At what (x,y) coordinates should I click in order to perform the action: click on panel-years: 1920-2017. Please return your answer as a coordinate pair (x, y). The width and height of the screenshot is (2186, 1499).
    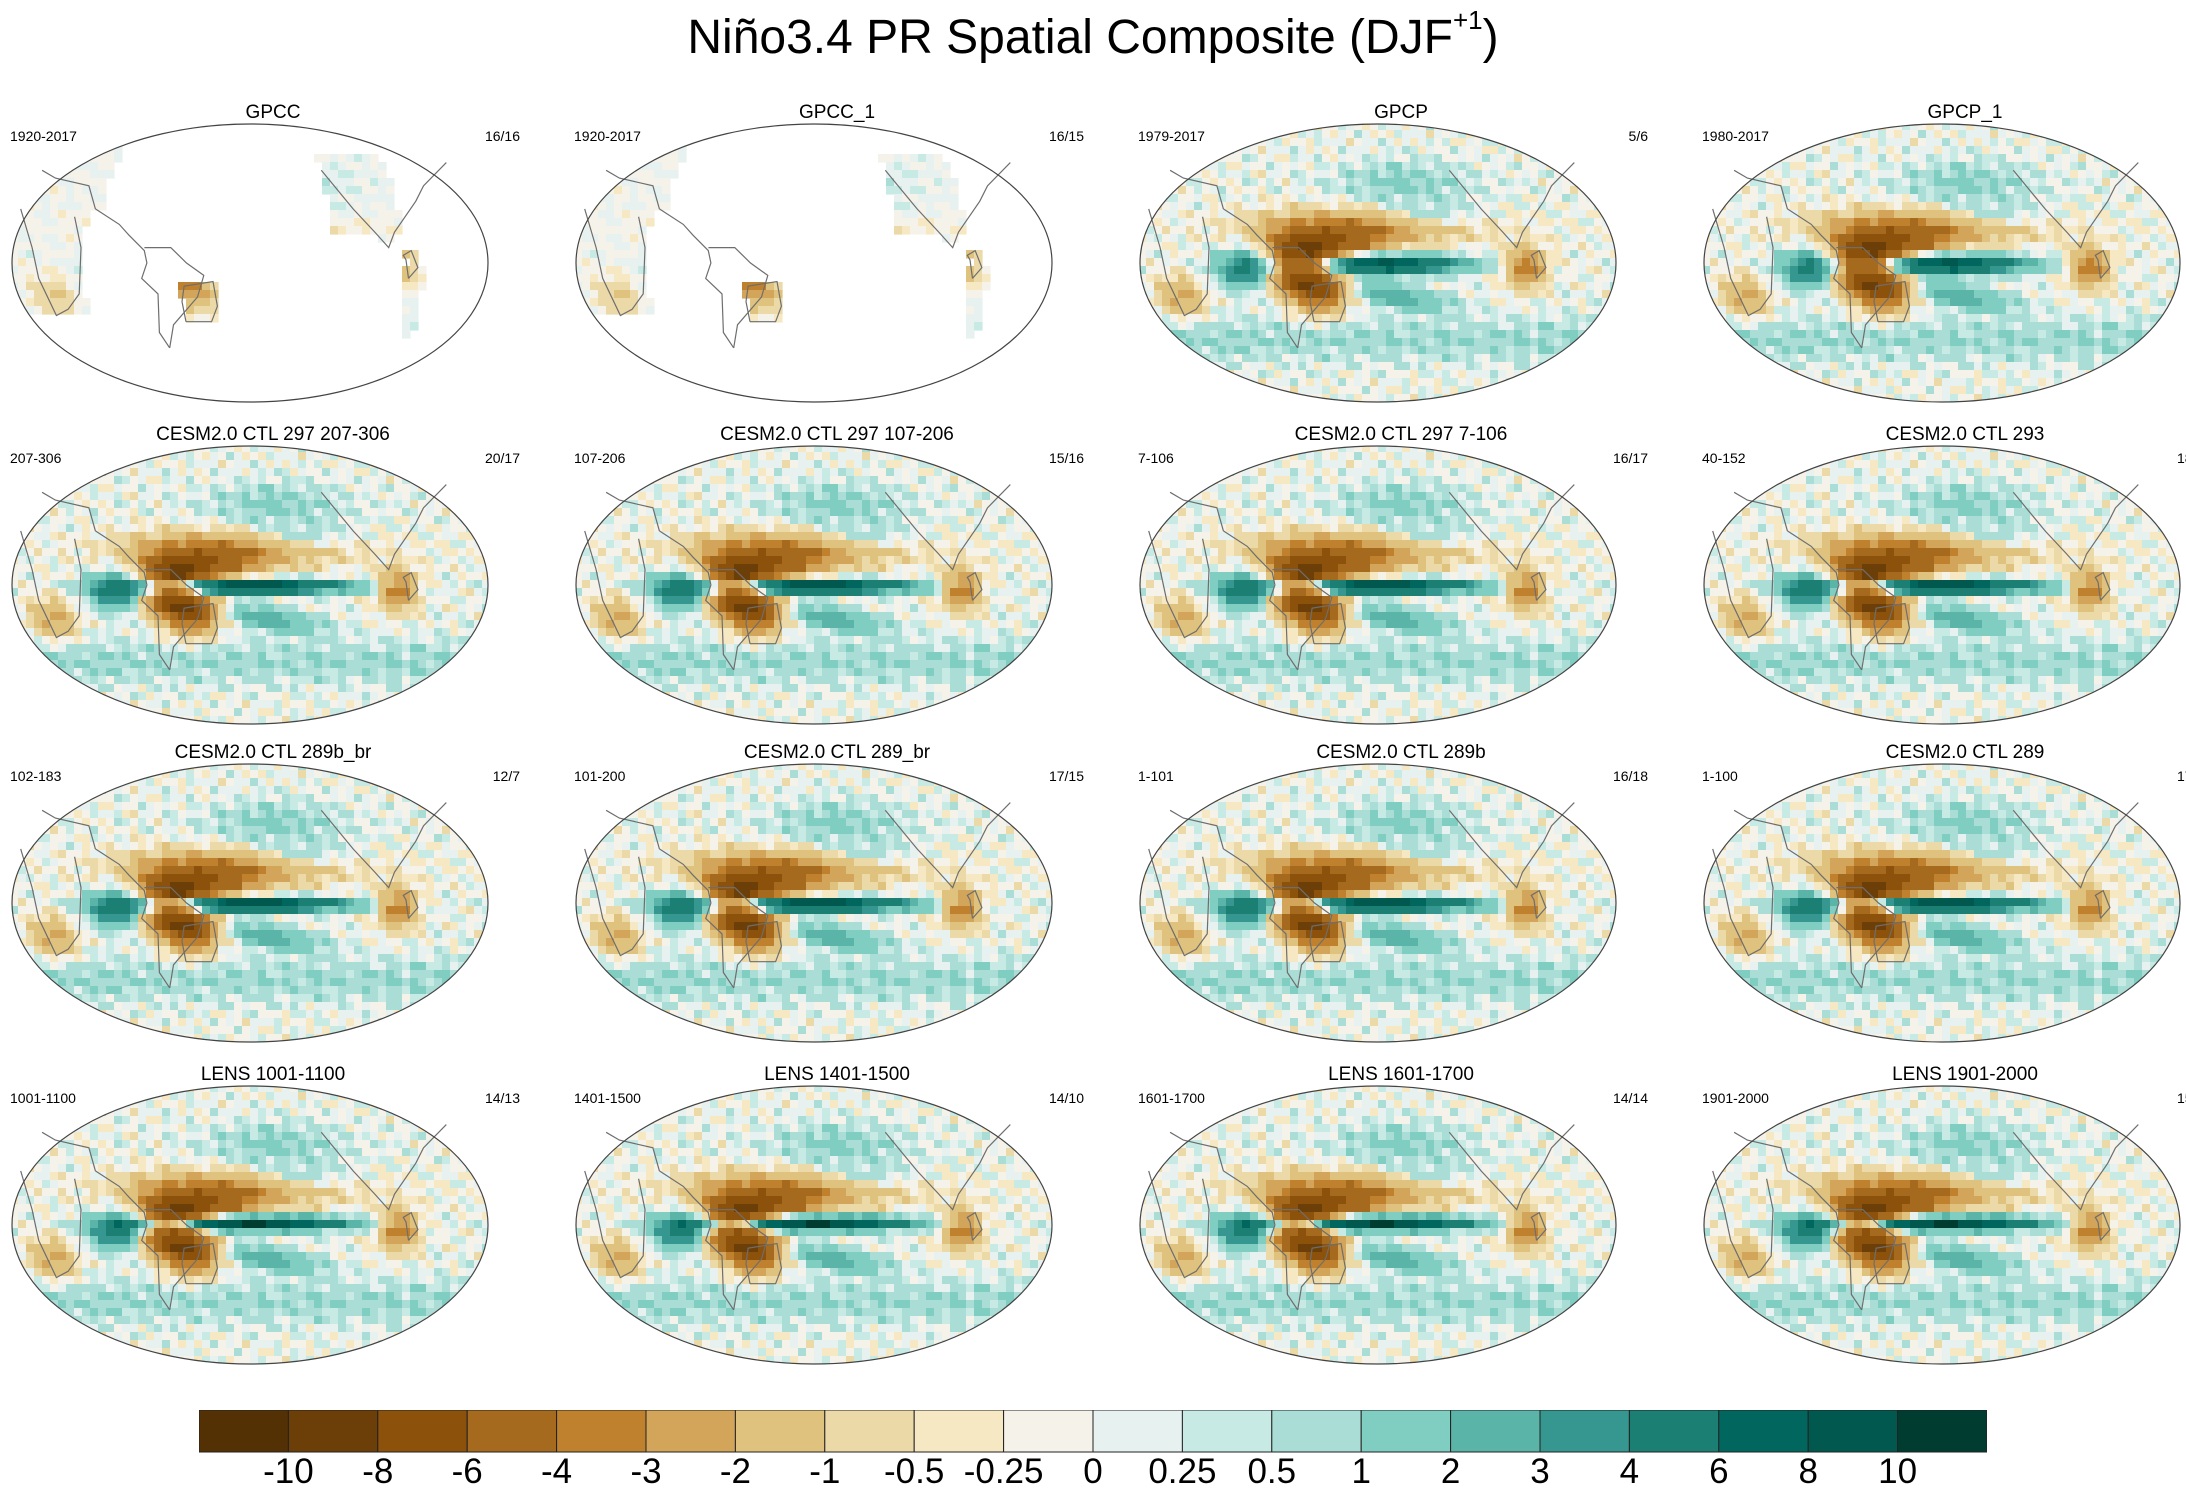
    Looking at the image, I should click on (607, 136).